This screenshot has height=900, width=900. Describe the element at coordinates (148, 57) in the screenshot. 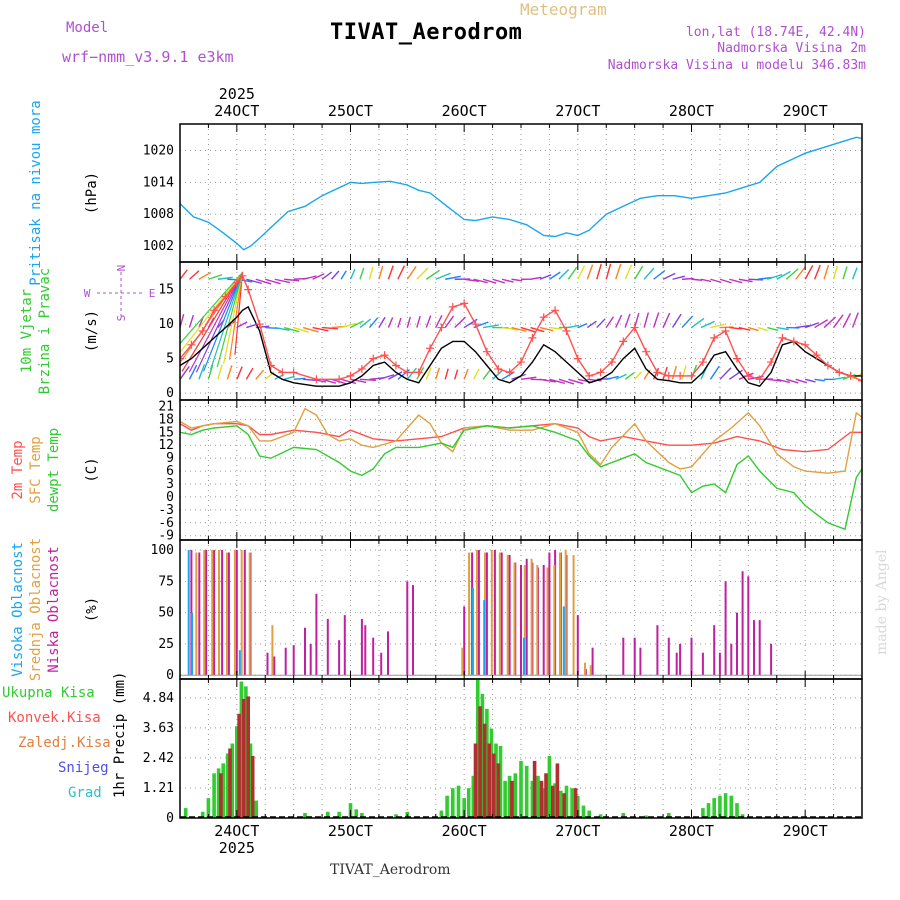

I see `model-name: wrf−nmm_v3.9.1 e3km` at that location.